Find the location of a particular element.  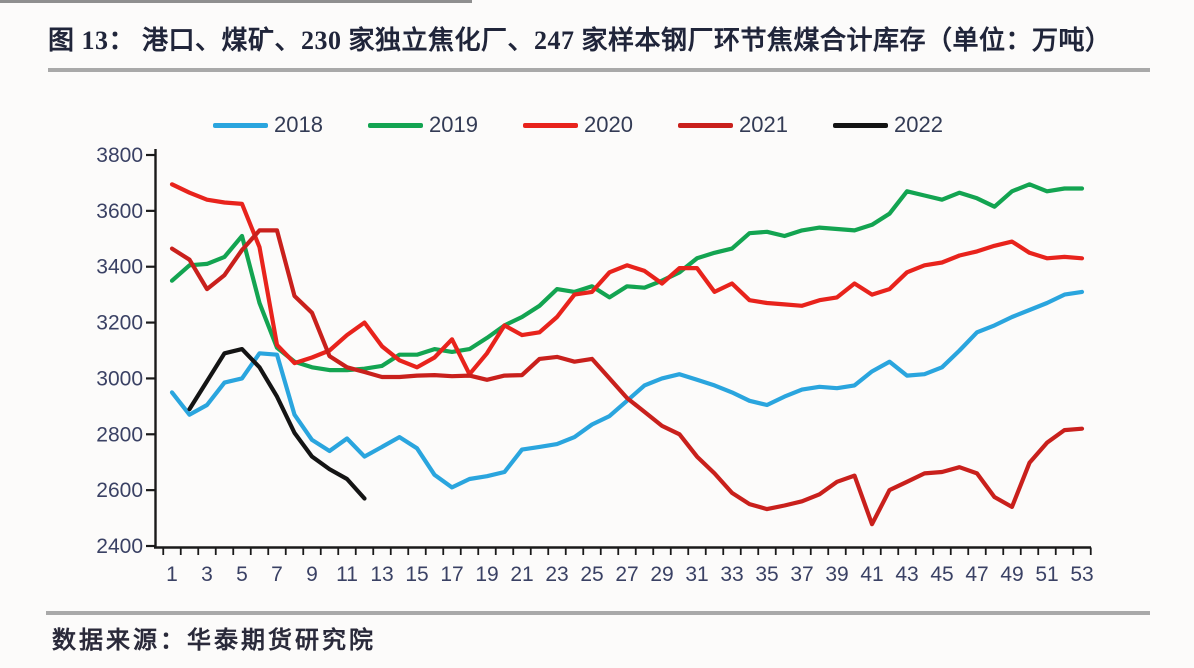

legend-swatch-2018 is located at coordinates (240, 125).